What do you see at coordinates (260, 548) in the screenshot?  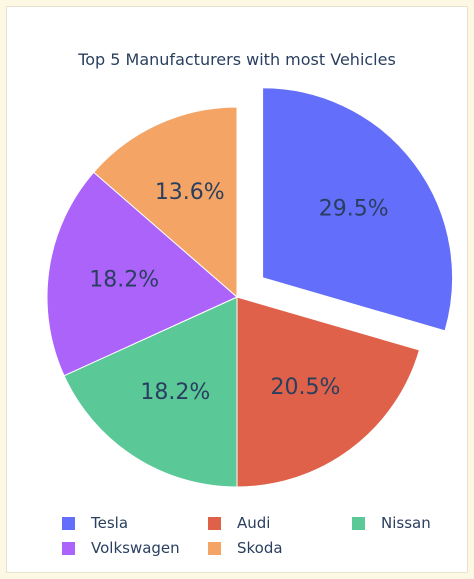 I see `legend-label-skoda: Skoda` at bounding box center [260, 548].